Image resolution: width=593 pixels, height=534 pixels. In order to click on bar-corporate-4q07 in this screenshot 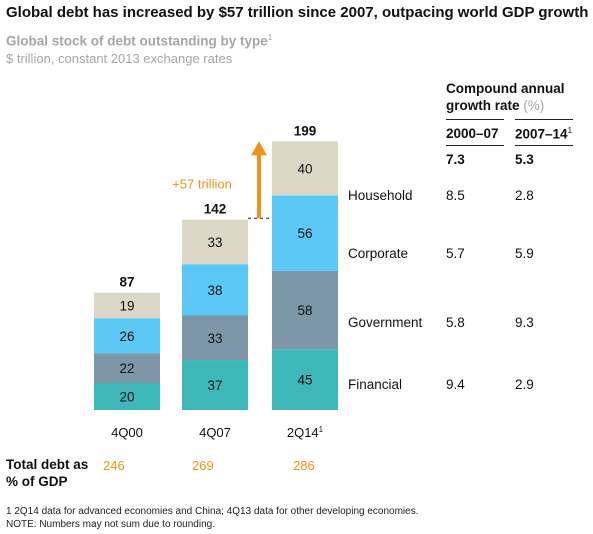, I will do `click(215, 290)`.